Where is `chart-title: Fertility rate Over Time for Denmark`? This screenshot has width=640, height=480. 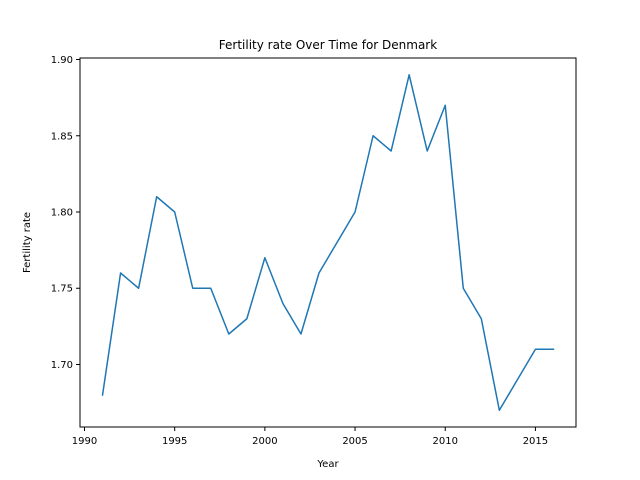 chart-title: Fertility rate Over Time for Denmark is located at coordinates (328, 45).